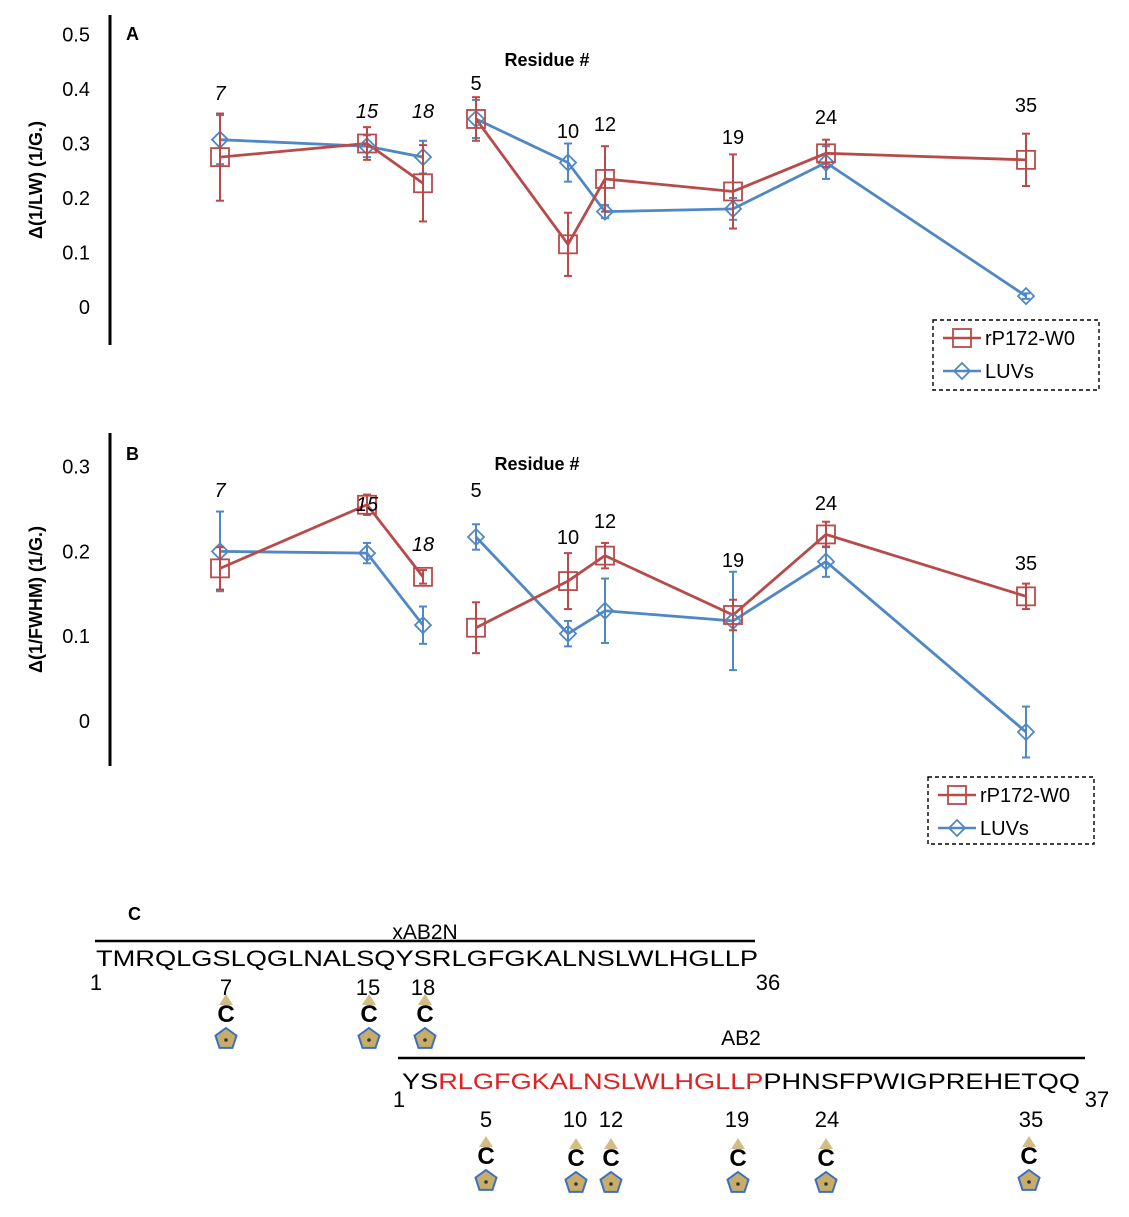 This screenshot has width=1129, height=1217. I want to click on y-tick-label: 0.5, so click(76, 36).